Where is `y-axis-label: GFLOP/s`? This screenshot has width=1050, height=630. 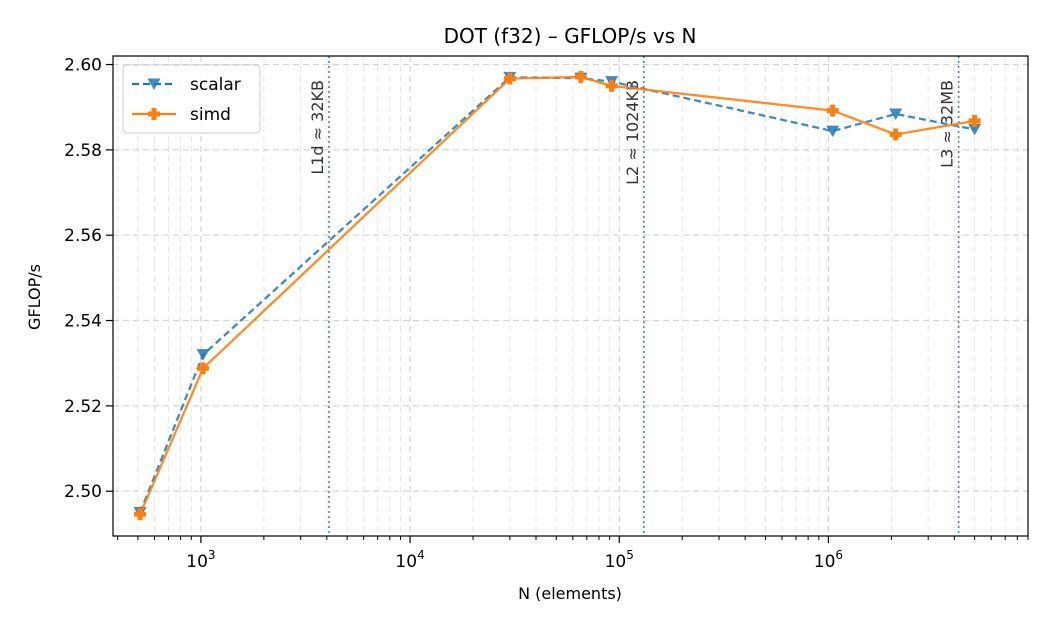
y-axis-label: GFLOP/s is located at coordinates (34, 297).